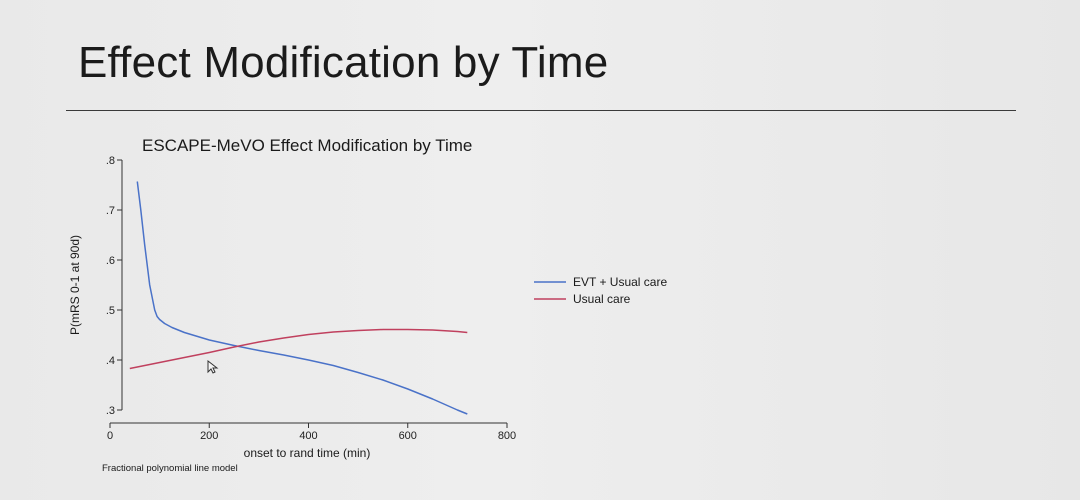 The height and width of the screenshot is (500, 1080). I want to click on chart-title: ESCAPE-MeVO Effect Modification by Time, so click(307, 145).